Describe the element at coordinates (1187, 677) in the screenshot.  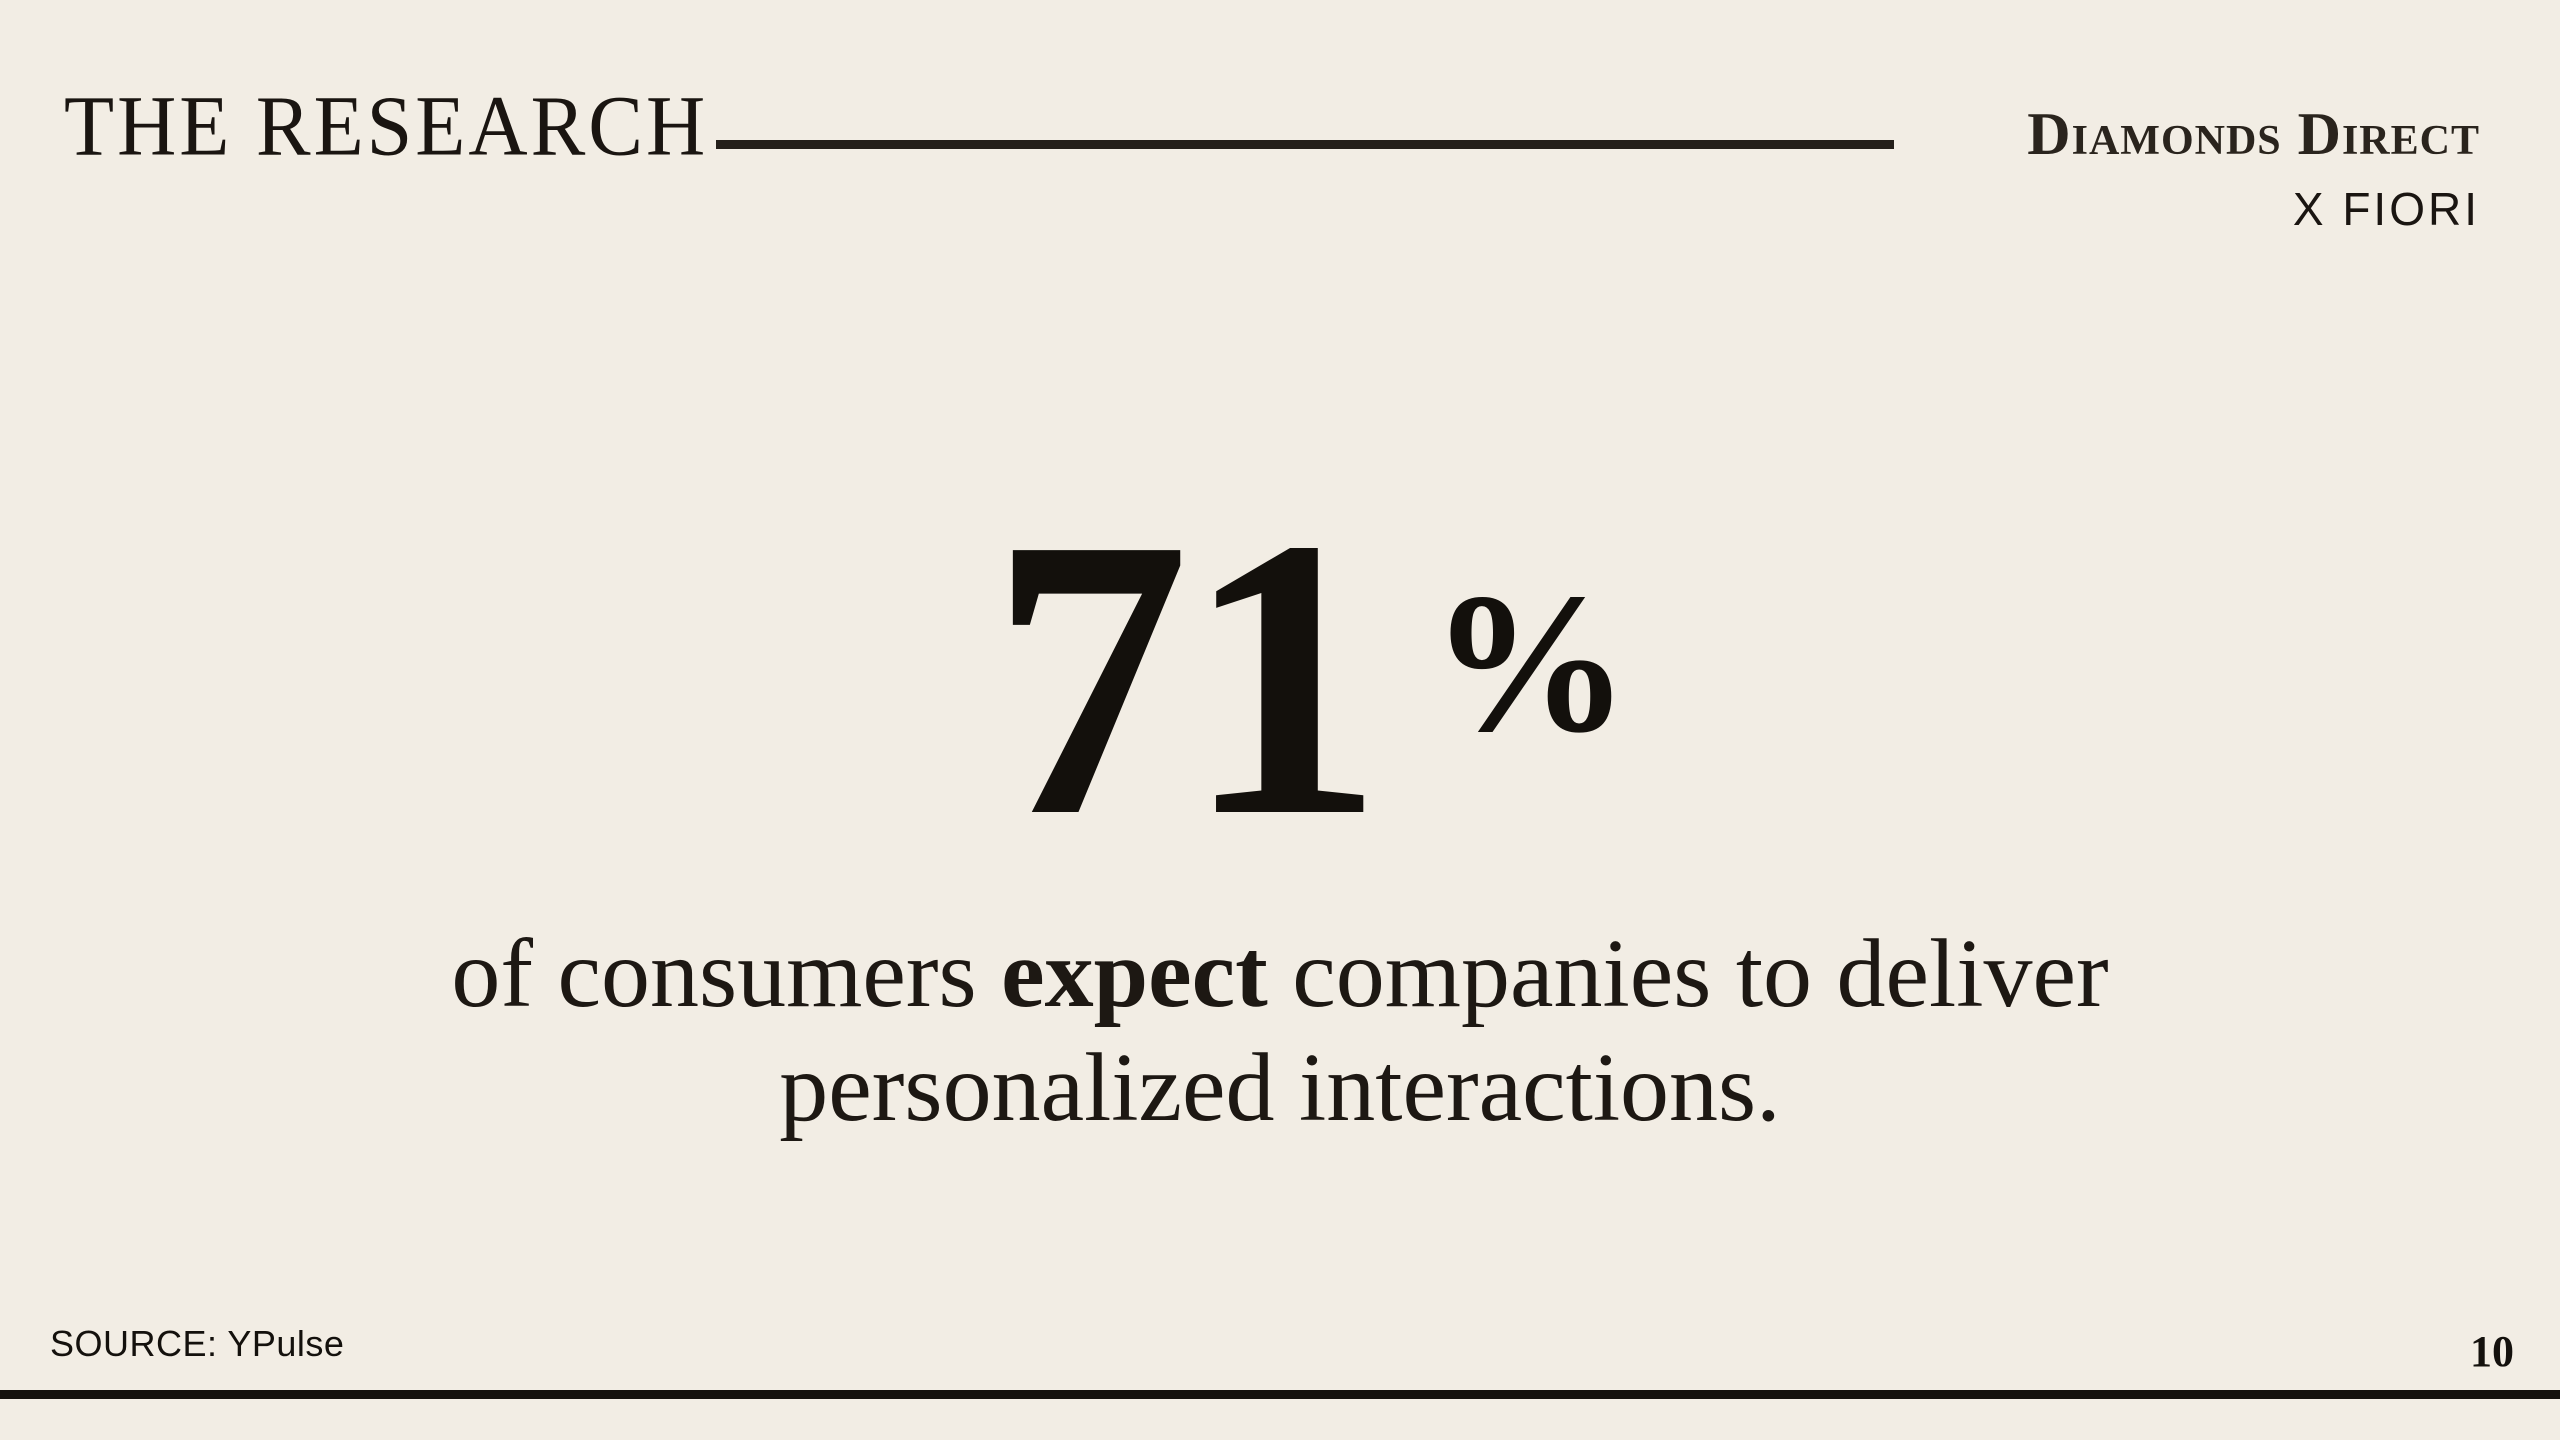
I see `statistic-value: 71` at that location.